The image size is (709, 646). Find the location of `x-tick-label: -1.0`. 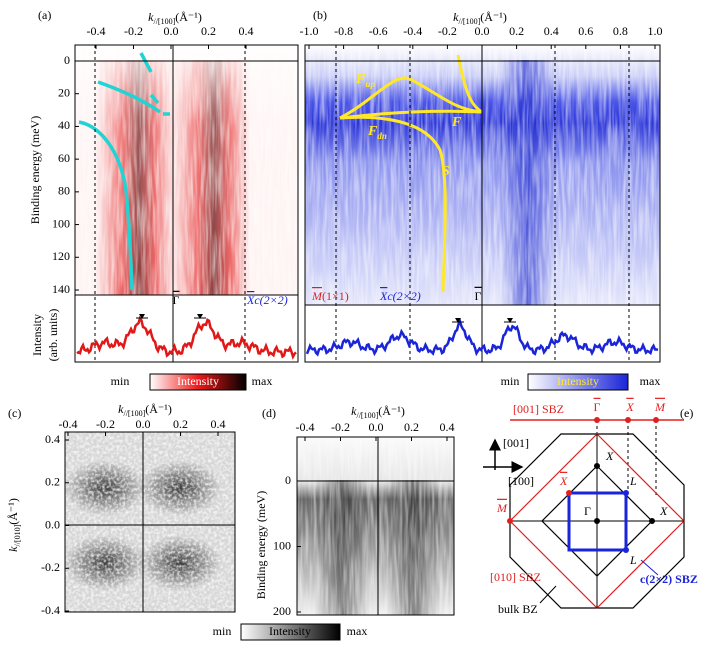

x-tick-label: -1.0 is located at coordinates (309, 31).